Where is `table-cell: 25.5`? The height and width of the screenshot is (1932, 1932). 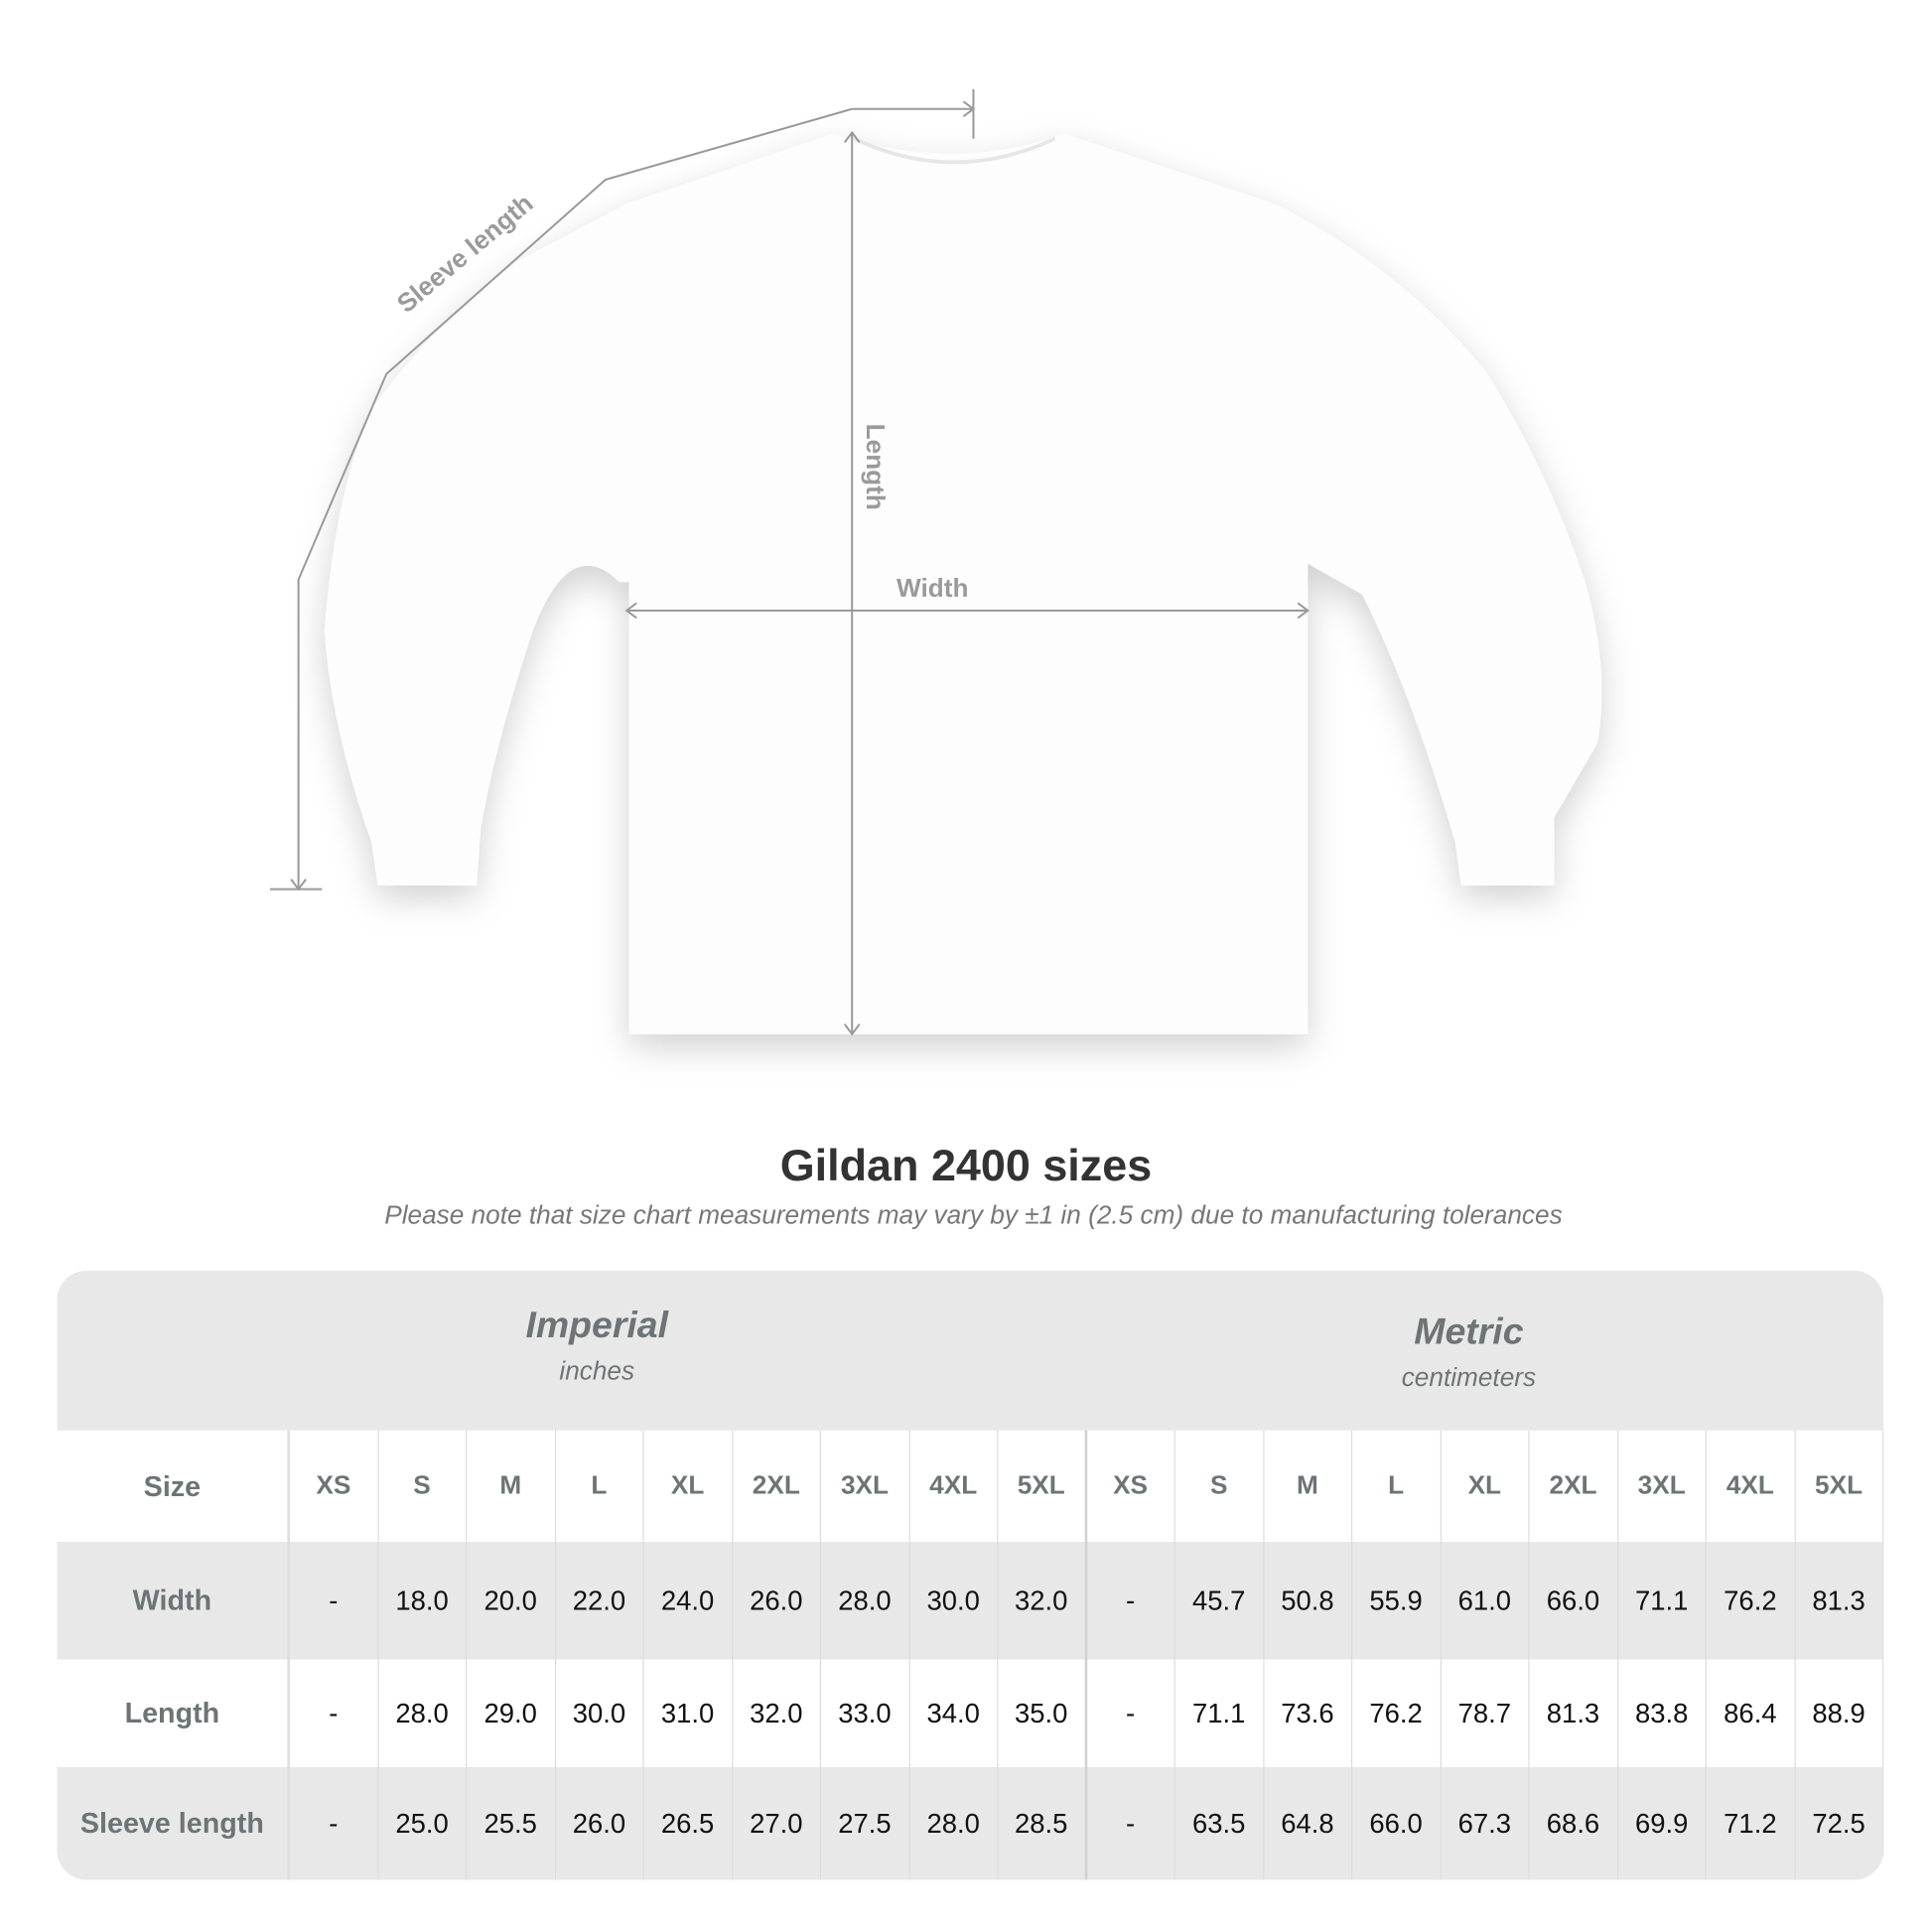 table-cell: 25.5 is located at coordinates (512, 1823).